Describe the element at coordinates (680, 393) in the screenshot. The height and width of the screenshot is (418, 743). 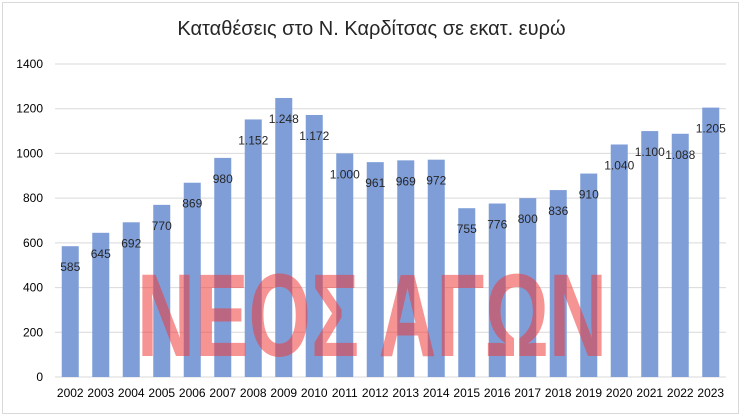
I see `x-tick-label: 2022` at that location.